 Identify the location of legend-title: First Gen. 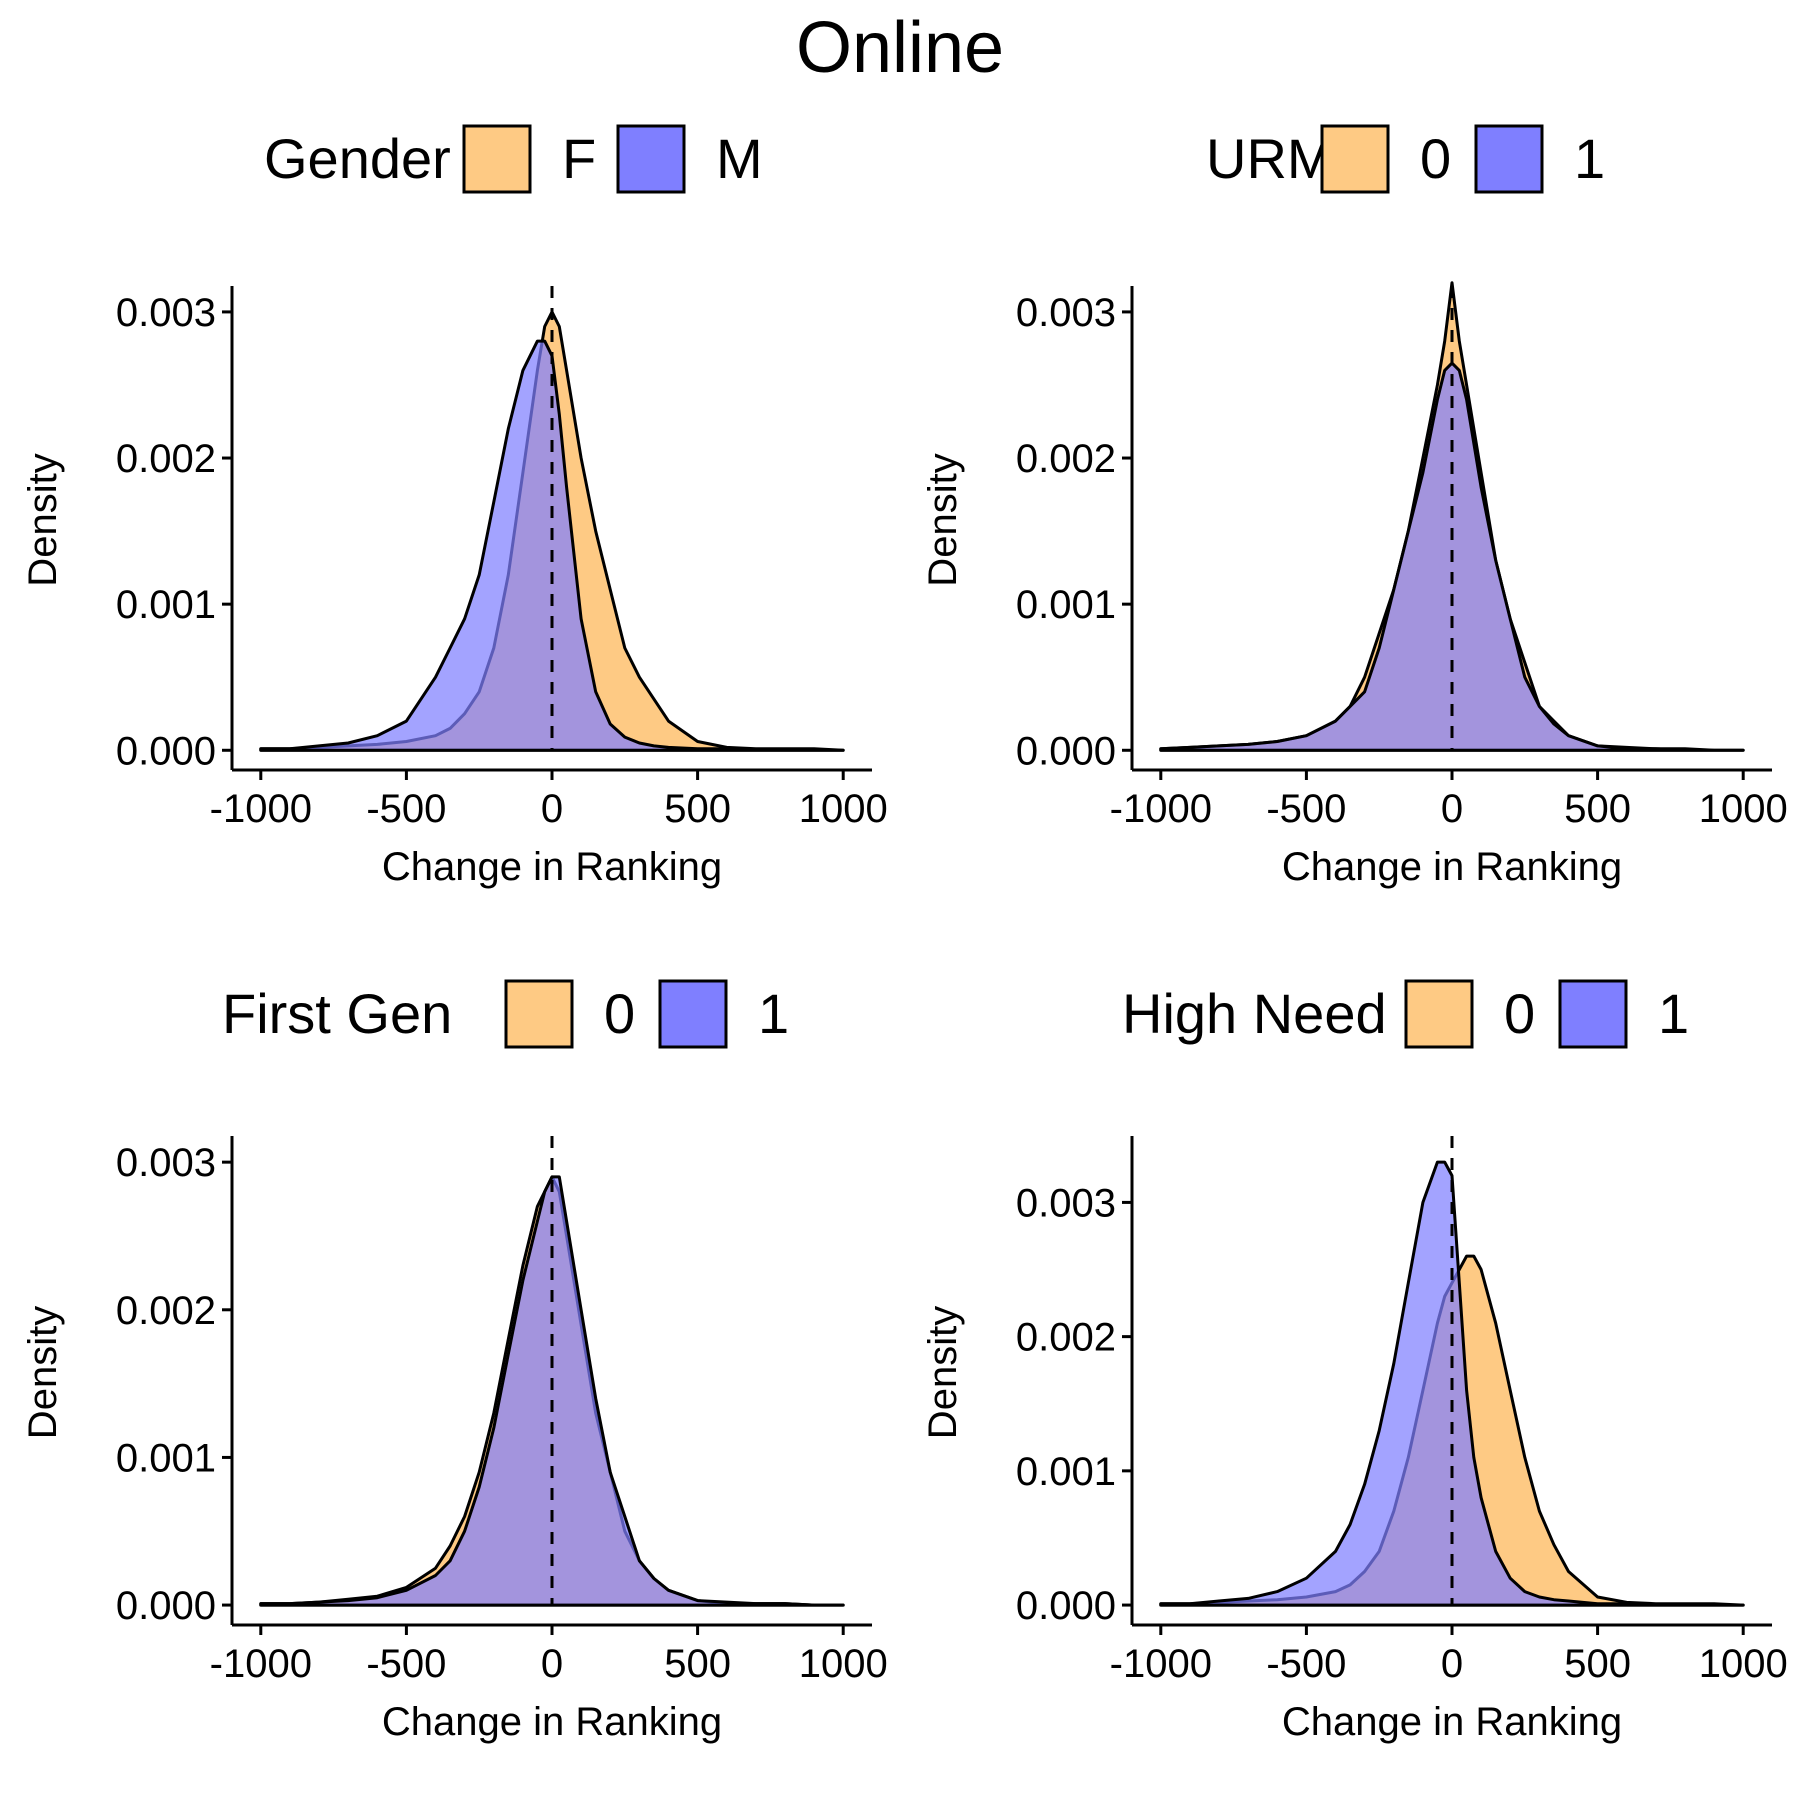
(337, 1013).